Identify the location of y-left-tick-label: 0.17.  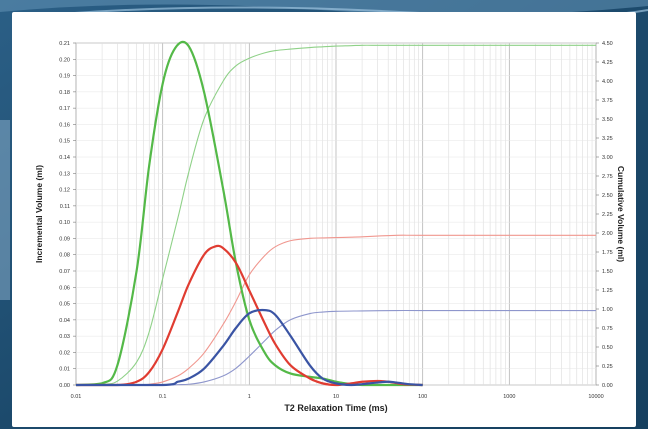
(64, 109).